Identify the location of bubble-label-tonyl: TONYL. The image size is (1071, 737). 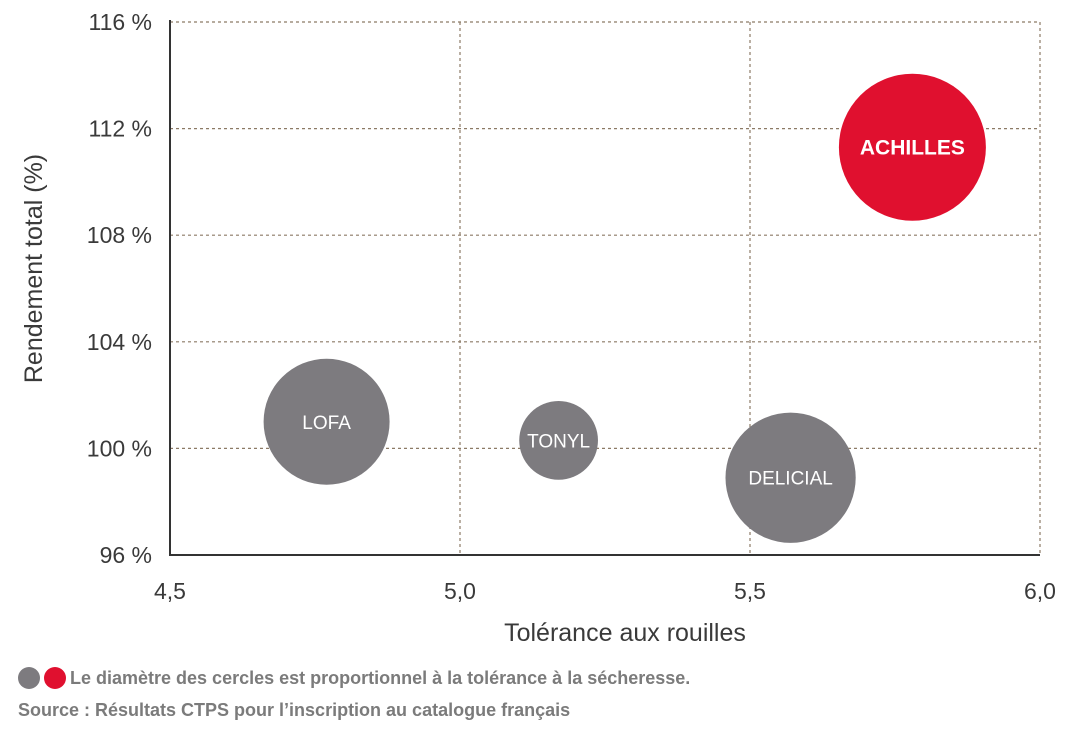
(558, 441).